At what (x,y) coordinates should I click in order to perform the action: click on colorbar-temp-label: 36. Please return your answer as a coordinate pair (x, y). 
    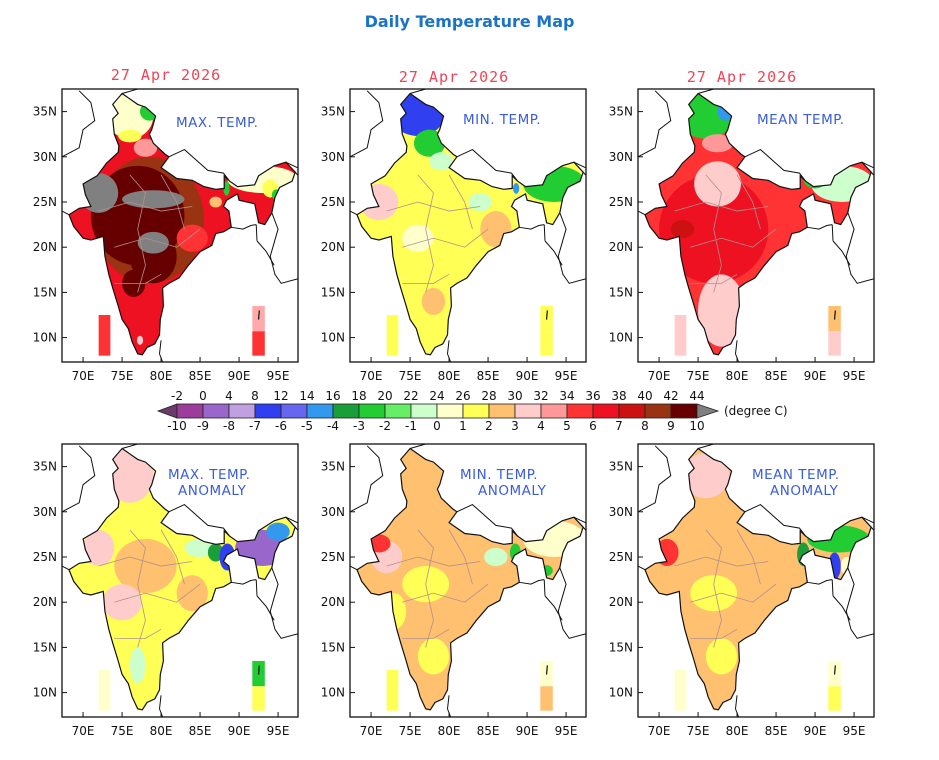
    Looking at the image, I should click on (592, 396).